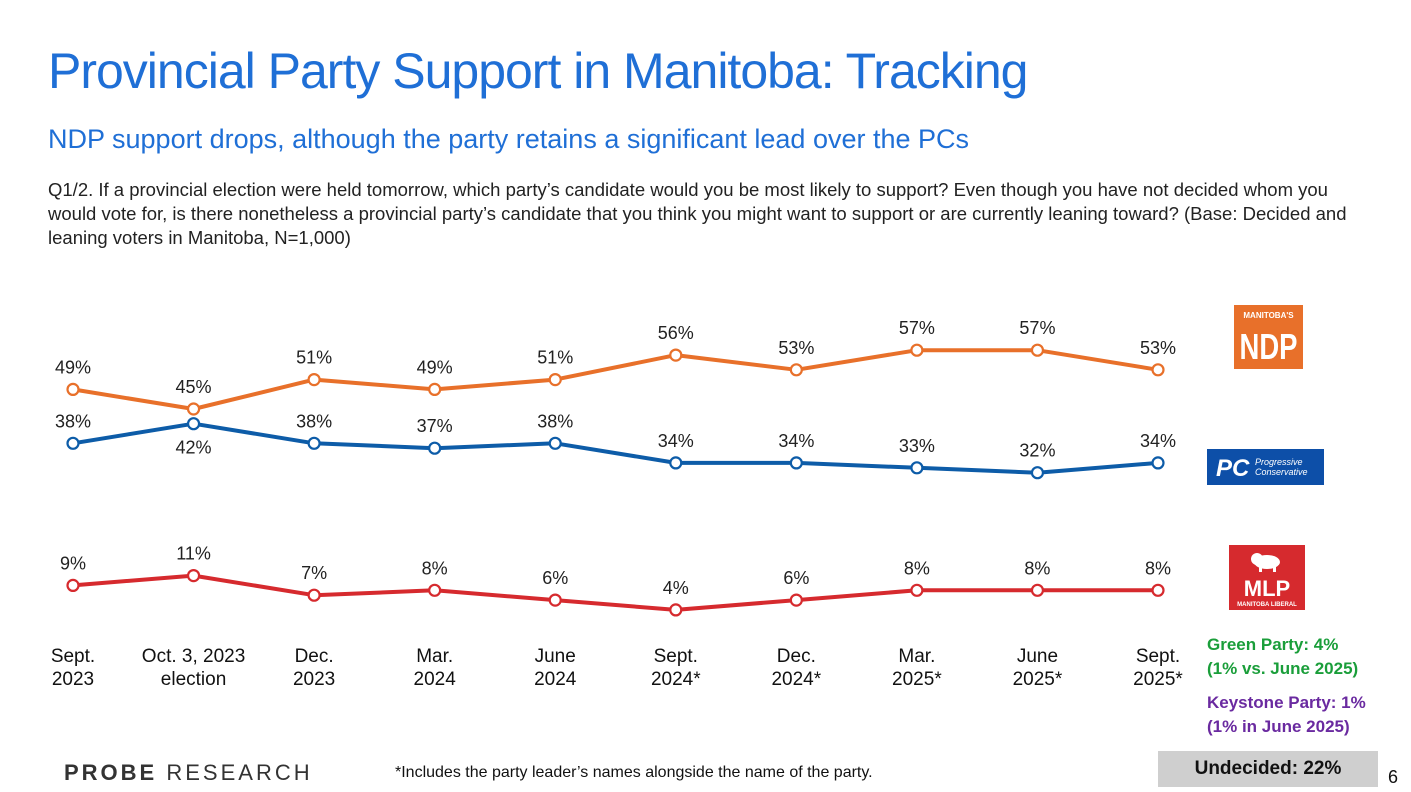 The width and height of the screenshot is (1411, 792). Describe the element at coordinates (615, 592) in the screenshot. I see `series-line-liberal` at that location.